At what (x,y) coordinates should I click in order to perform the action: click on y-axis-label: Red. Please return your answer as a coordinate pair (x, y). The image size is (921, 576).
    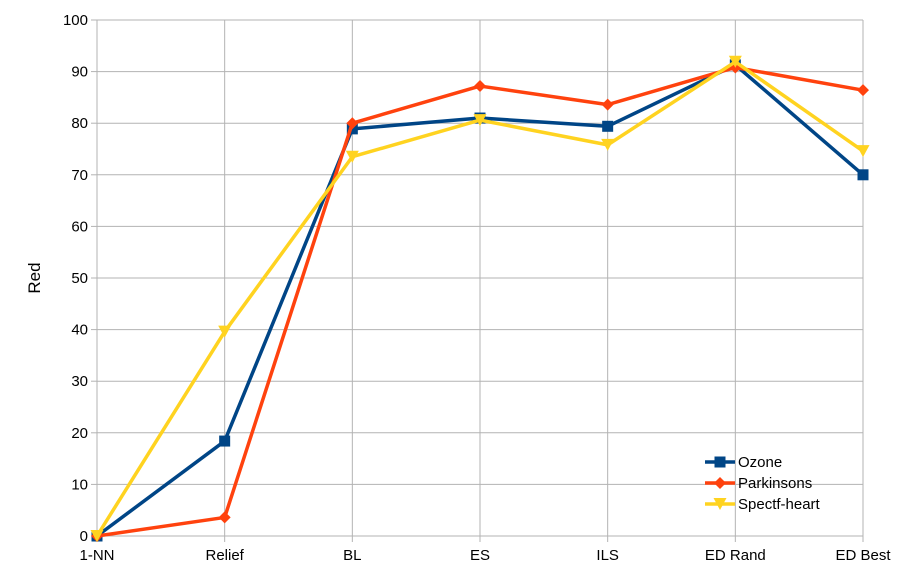
    Looking at the image, I should click on (34, 277).